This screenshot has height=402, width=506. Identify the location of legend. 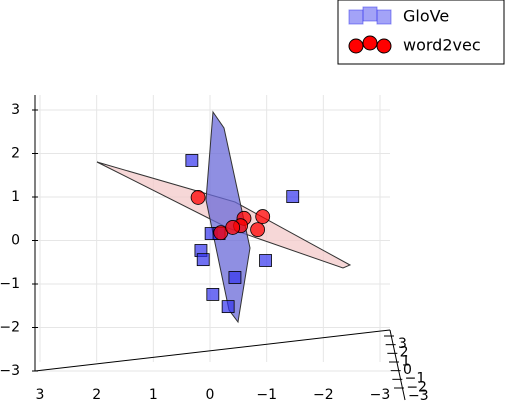
(421, 32).